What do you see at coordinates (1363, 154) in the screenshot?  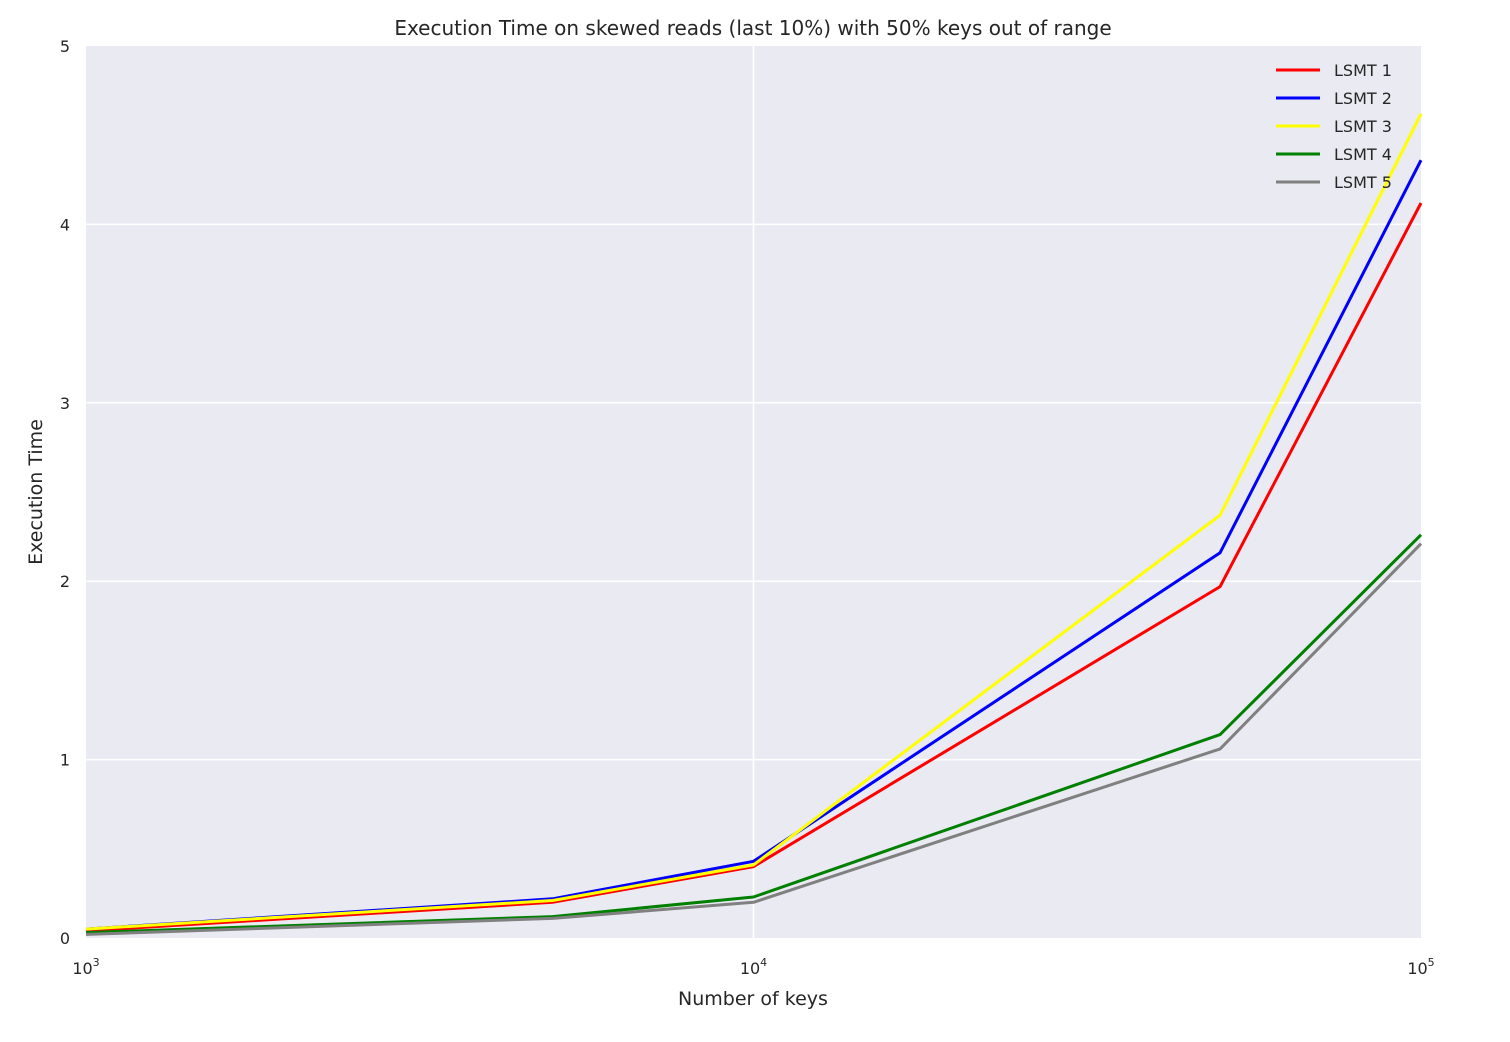 I see `legend-label-4: LSMT 4` at bounding box center [1363, 154].